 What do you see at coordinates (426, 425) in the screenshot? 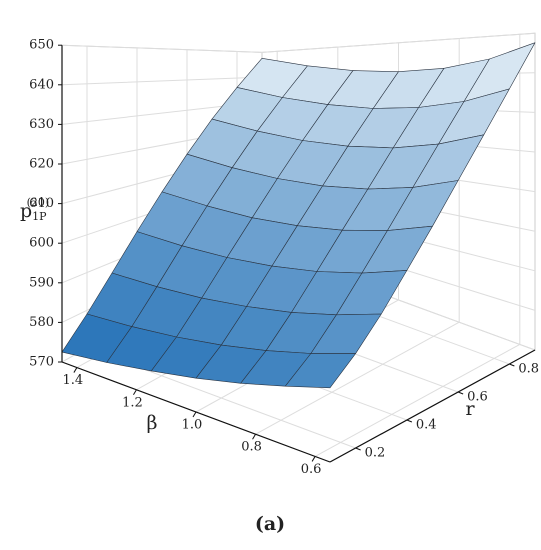
I see `y-tick-label: 0.4` at bounding box center [426, 425].